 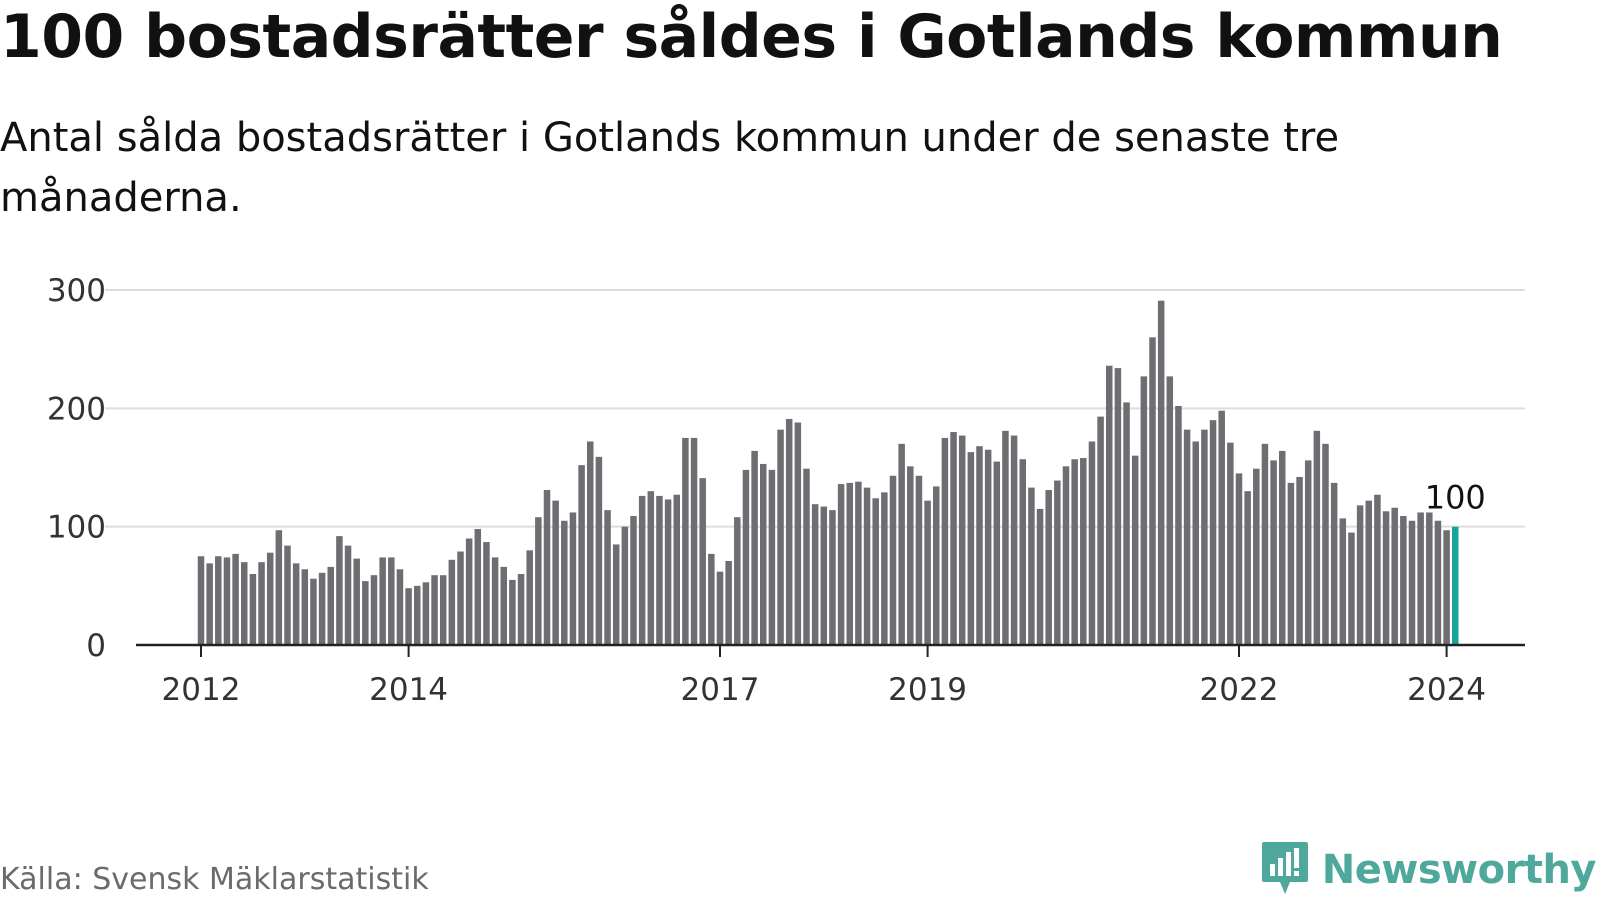 I want to click on x-tick-label: 2017, so click(x=720, y=690).